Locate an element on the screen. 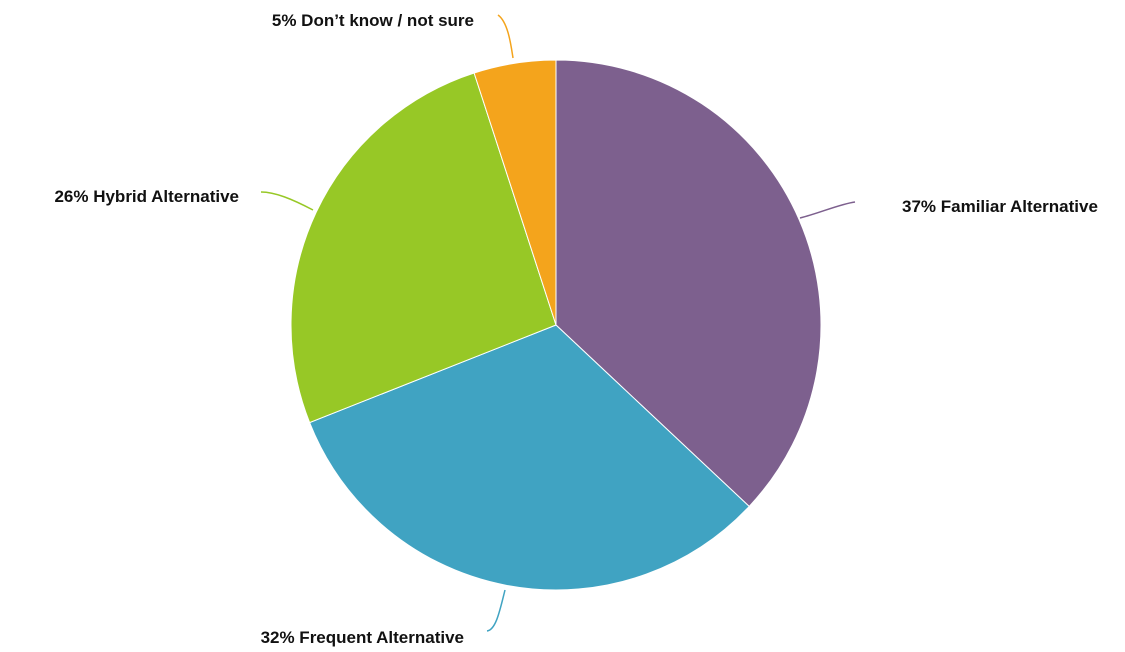 The height and width of the screenshot is (652, 1125). leader-line-frequent-alternative is located at coordinates (496, 610).